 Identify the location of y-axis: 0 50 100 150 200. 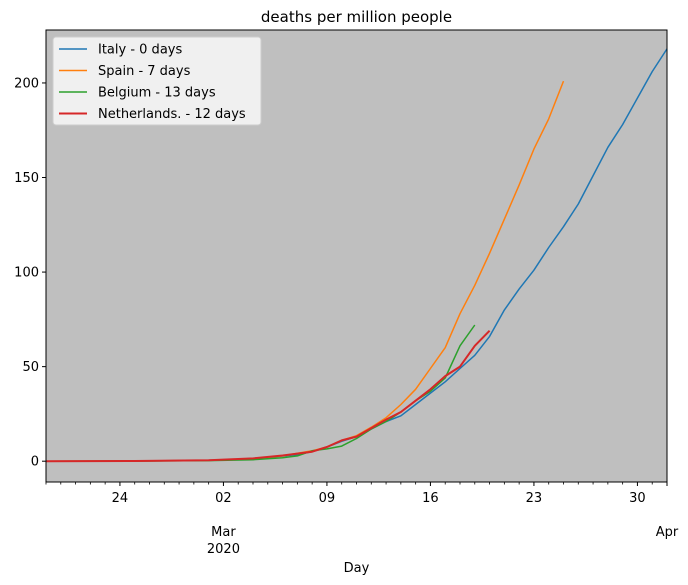
(30, 273).